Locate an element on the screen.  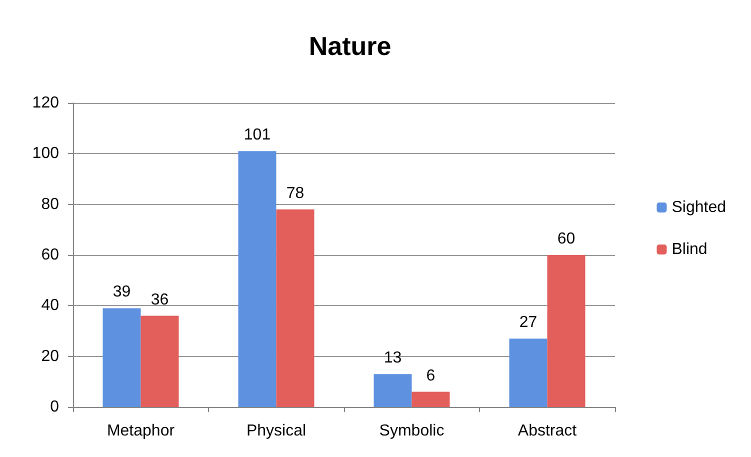
y-tick-label: 100 is located at coordinates (46, 153).